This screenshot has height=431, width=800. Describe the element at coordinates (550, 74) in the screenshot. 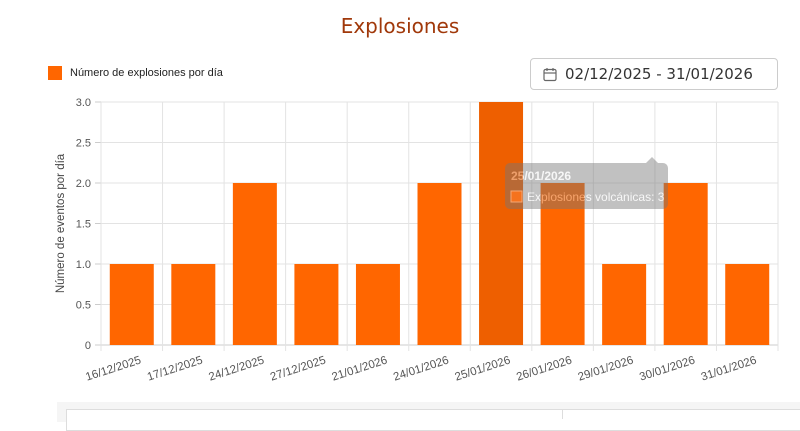

I see `calendar-icon` at that location.